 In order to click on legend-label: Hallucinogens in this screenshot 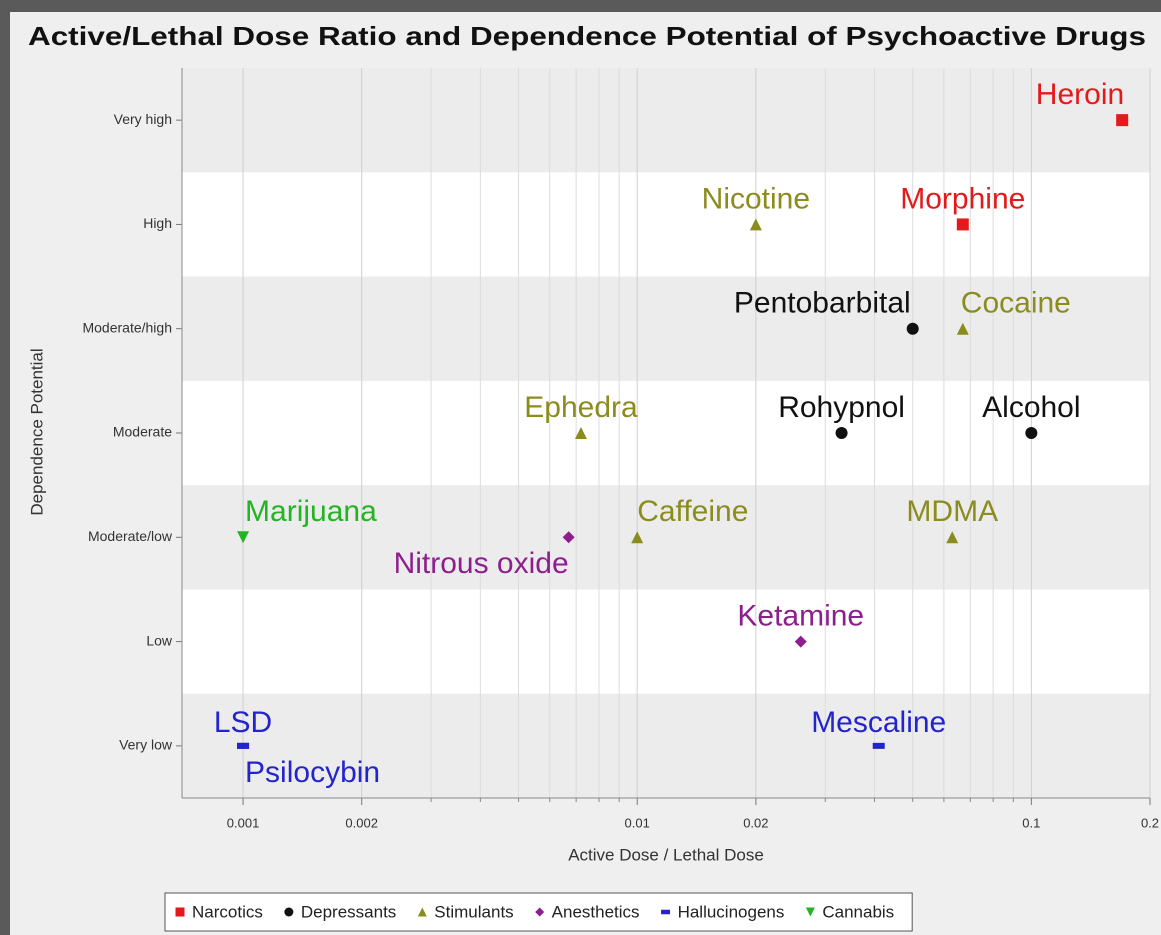, I will do `click(731, 911)`.